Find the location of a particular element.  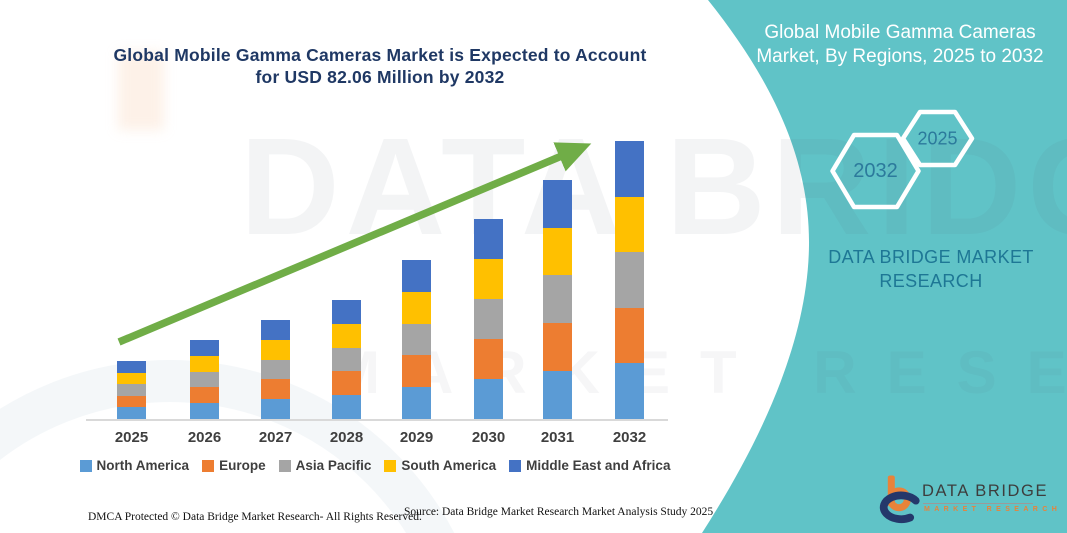

legend-item-asia-pacific: Asia Pacific is located at coordinates (325, 465).